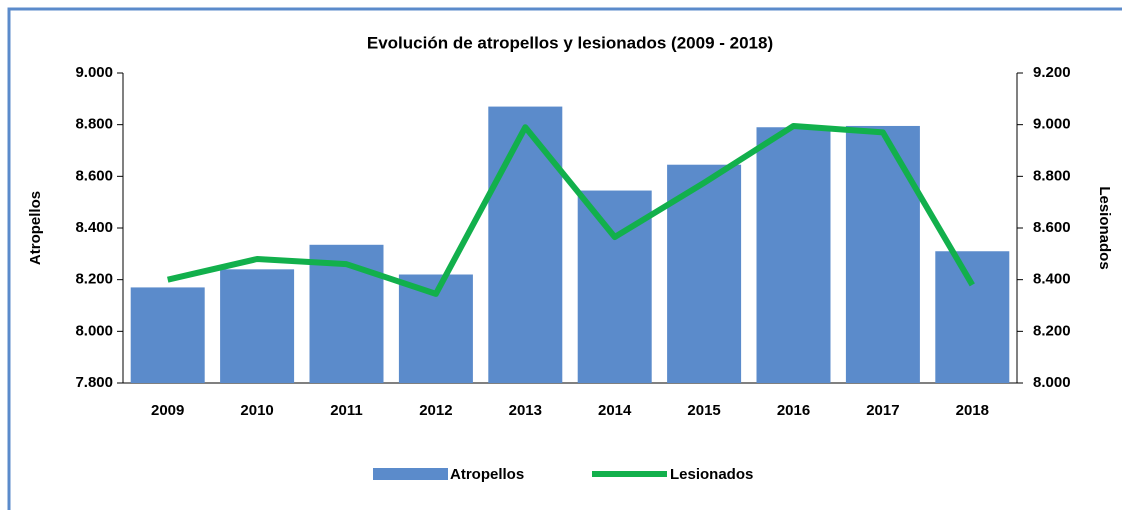 Image resolution: width=1122 pixels, height=515 pixels. What do you see at coordinates (94, 330) in the screenshot?
I see `y-tick-label: 8.000` at bounding box center [94, 330].